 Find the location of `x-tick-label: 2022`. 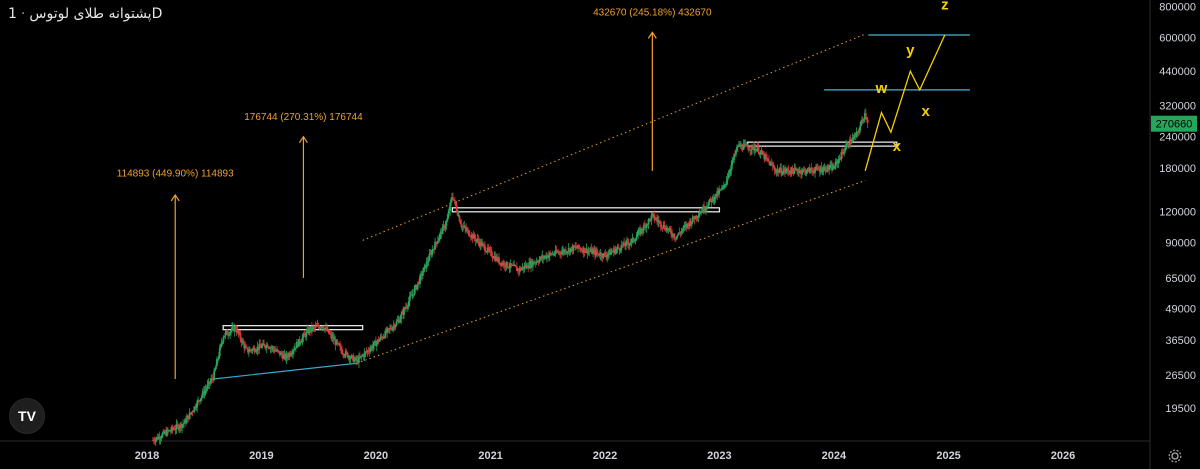

x-tick-label: 2022 is located at coordinates (605, 456).